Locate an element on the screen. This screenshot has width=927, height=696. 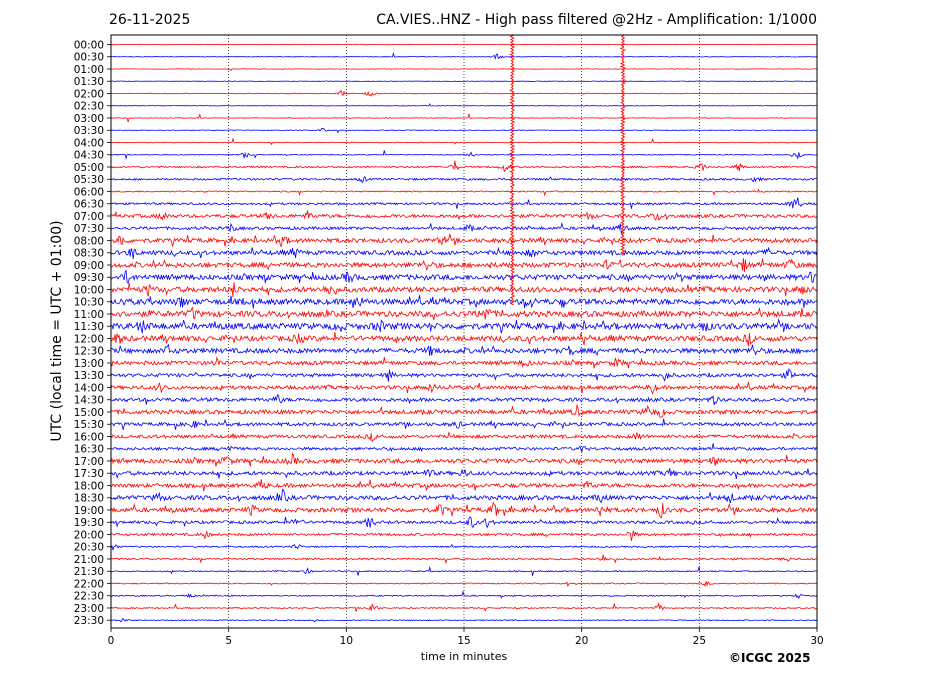
x-tick-label: 15 is located at coordinates (463, 641).